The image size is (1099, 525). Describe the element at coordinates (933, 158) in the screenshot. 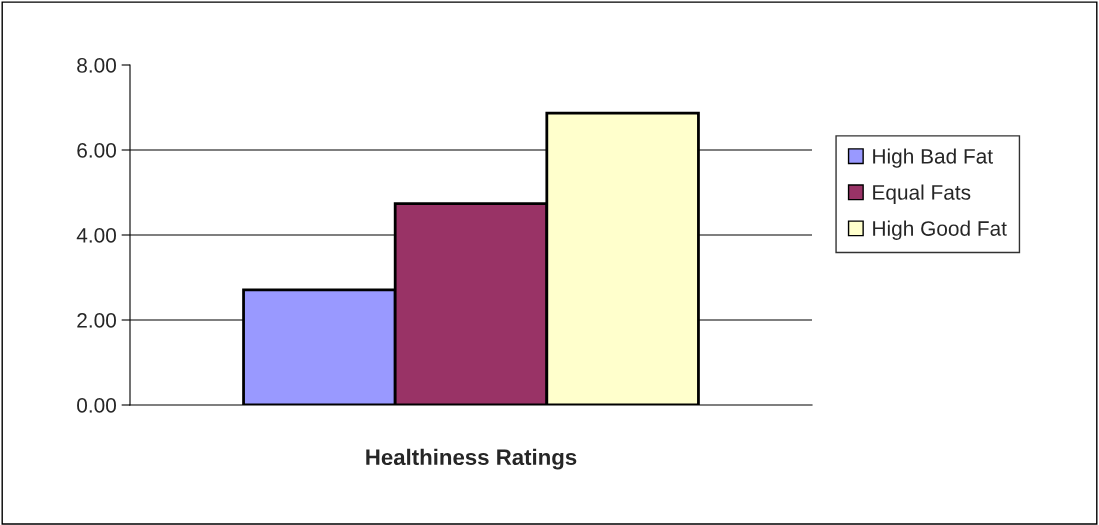

I see `legend-label: High Bad Fat` at that location.